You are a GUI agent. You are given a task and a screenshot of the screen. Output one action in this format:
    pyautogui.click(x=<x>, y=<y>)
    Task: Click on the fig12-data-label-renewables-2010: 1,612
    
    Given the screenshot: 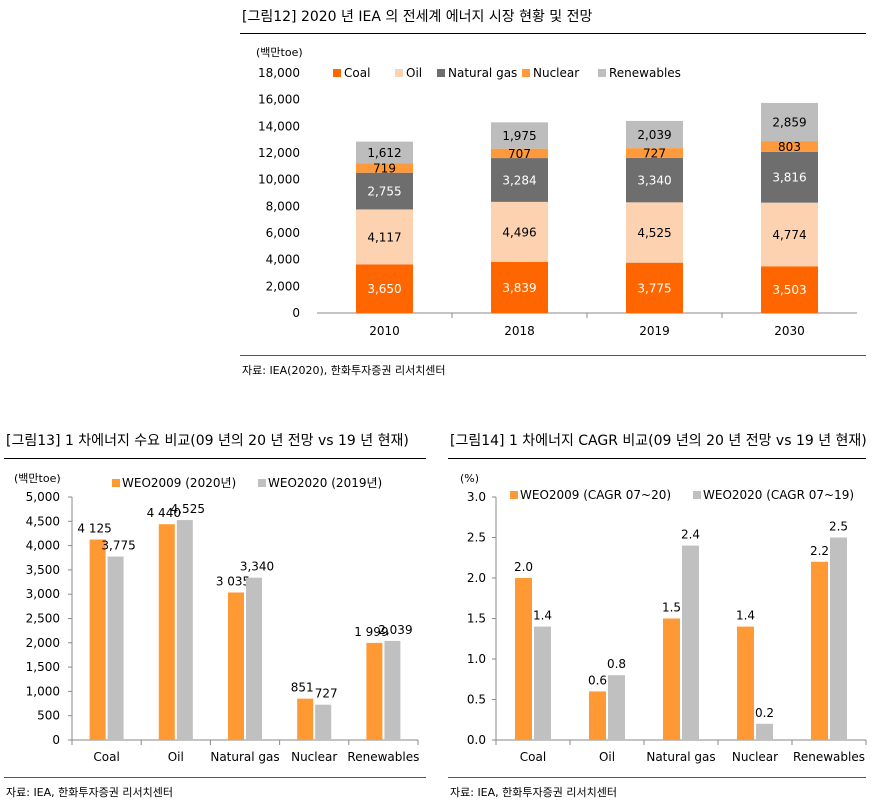 What is the action you would take?
    pyautogui.click(x=384, y=153)
    